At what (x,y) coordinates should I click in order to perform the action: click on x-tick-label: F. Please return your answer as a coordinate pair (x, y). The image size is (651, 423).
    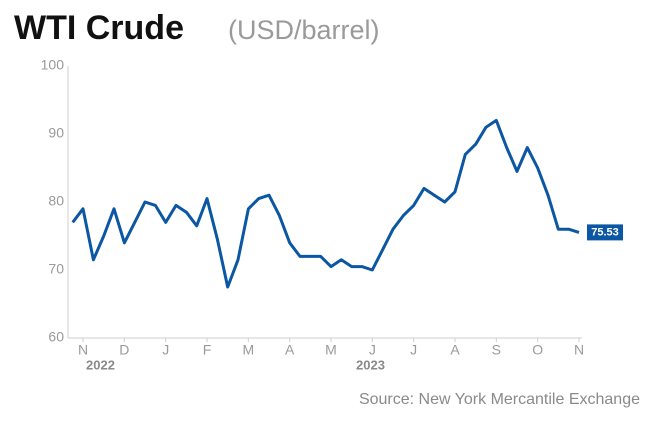
    Looking at the image, I should click on (207, 350).